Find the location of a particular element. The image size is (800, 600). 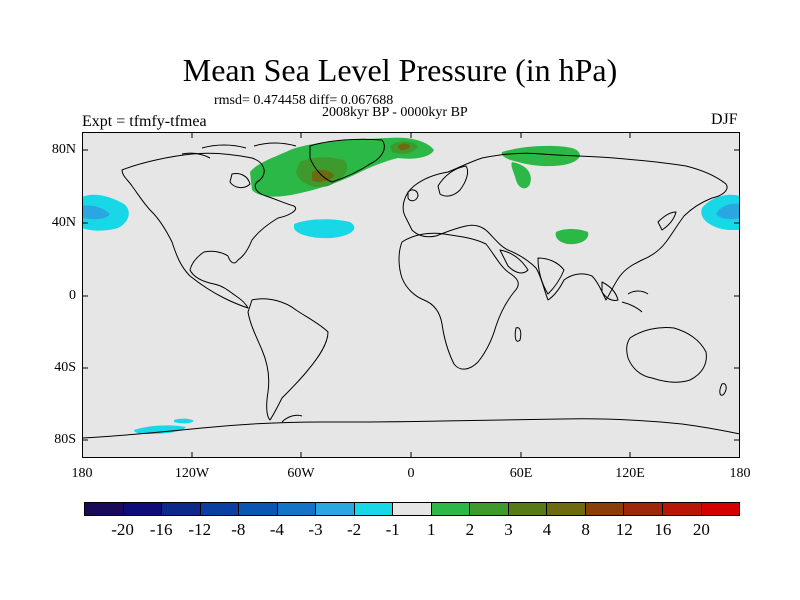

colorbar-label: 20 is located at coordinates (701, 529).